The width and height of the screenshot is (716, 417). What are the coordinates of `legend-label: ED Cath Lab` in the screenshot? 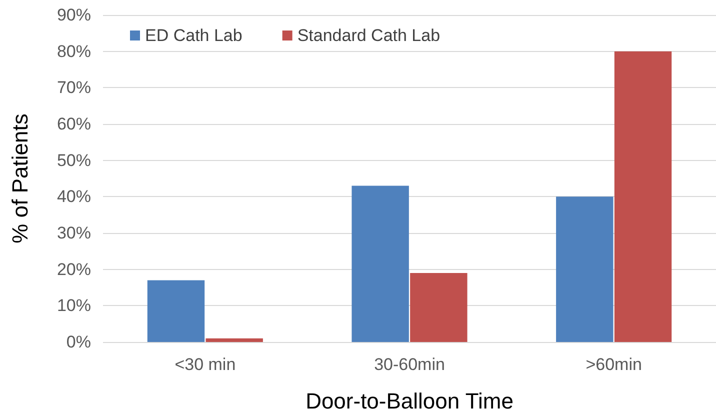 It's located at (193, 35).